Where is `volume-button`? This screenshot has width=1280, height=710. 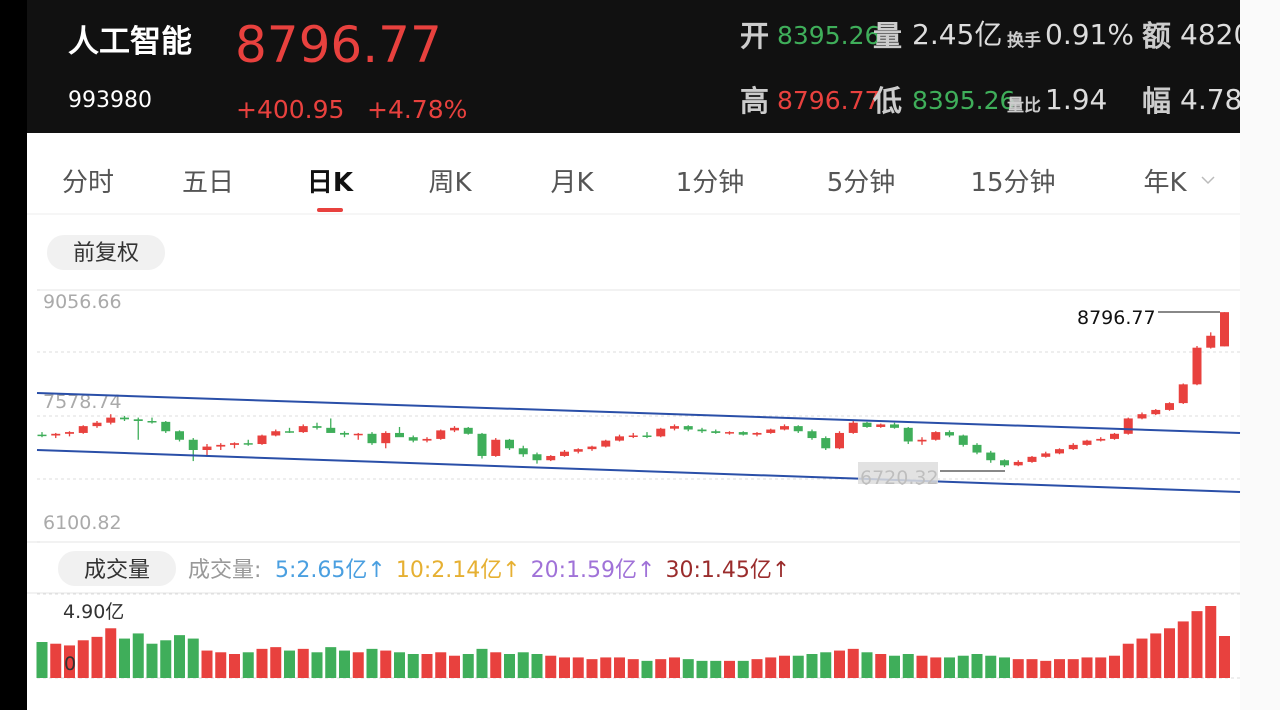
volume-button is located at coordinates (117, 568).